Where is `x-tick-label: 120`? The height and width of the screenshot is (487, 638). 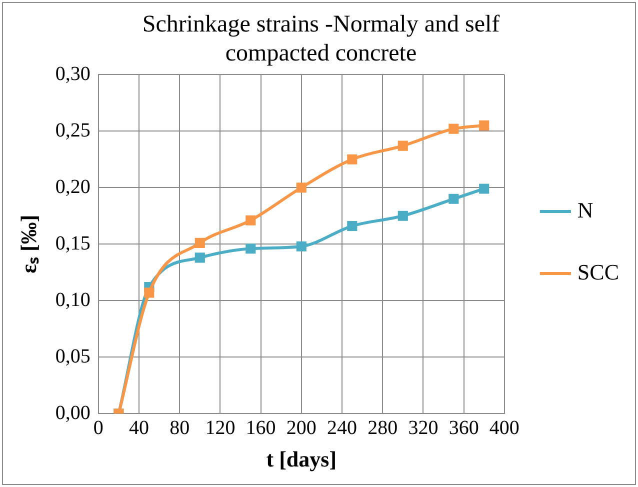
x-tick-label: 120 is located at coordinates (220, 427).